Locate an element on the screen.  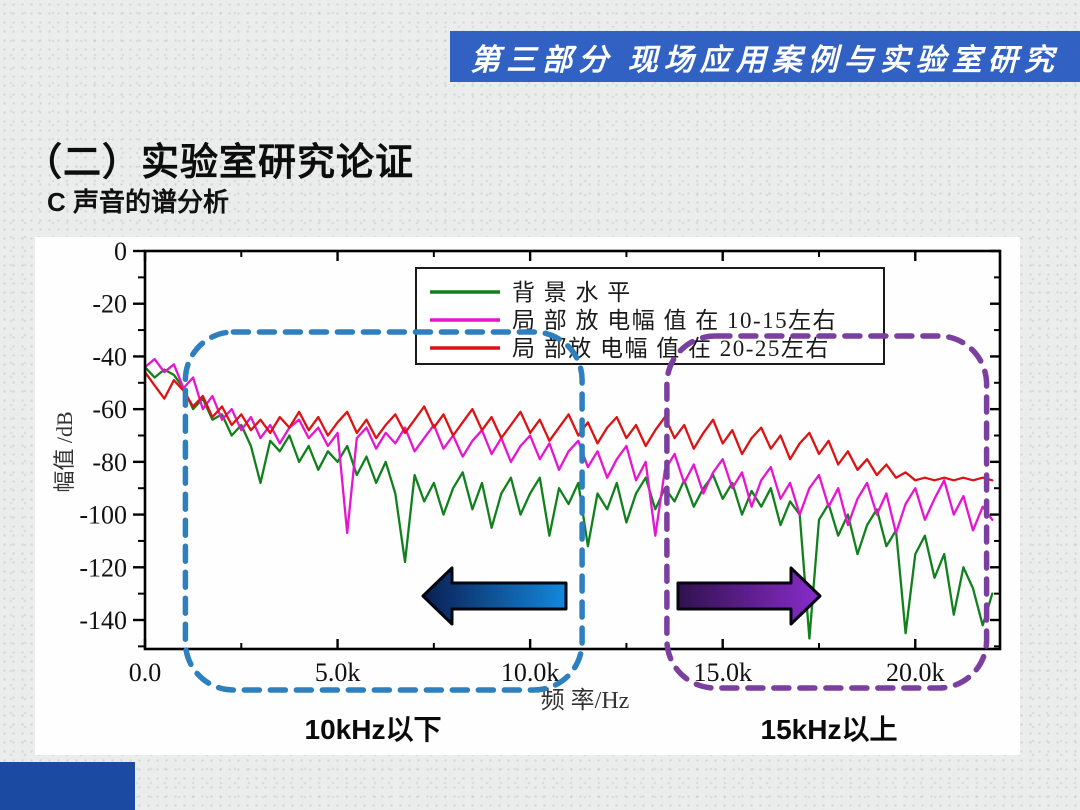
region-label-above-15khz: 15kHz以上 is located at coordinates (829, 729).